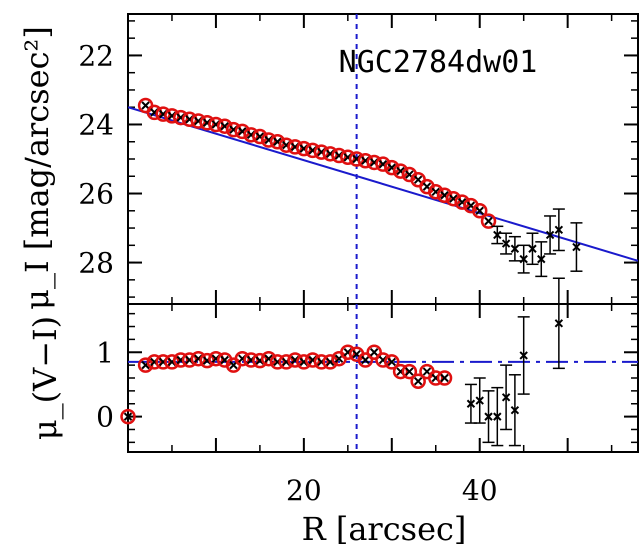 This screenshot has height=554, width=642. What do you see at coordinates (45, 378) in the screenshot?
I see `bottom-y-axis-label: μ_(V−I)` at bounding box center [45, 378].